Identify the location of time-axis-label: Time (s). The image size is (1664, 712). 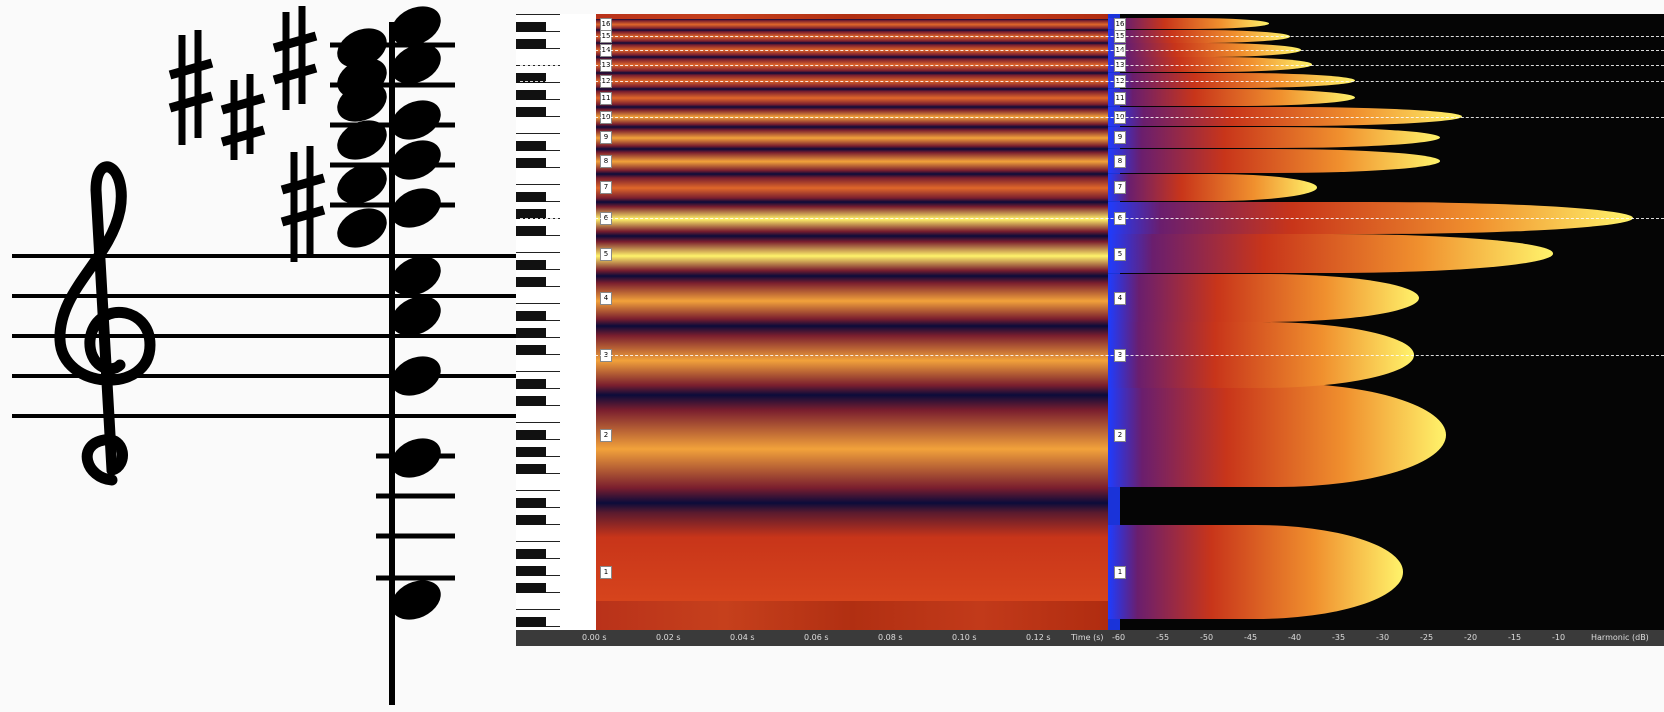
(1087, 637).